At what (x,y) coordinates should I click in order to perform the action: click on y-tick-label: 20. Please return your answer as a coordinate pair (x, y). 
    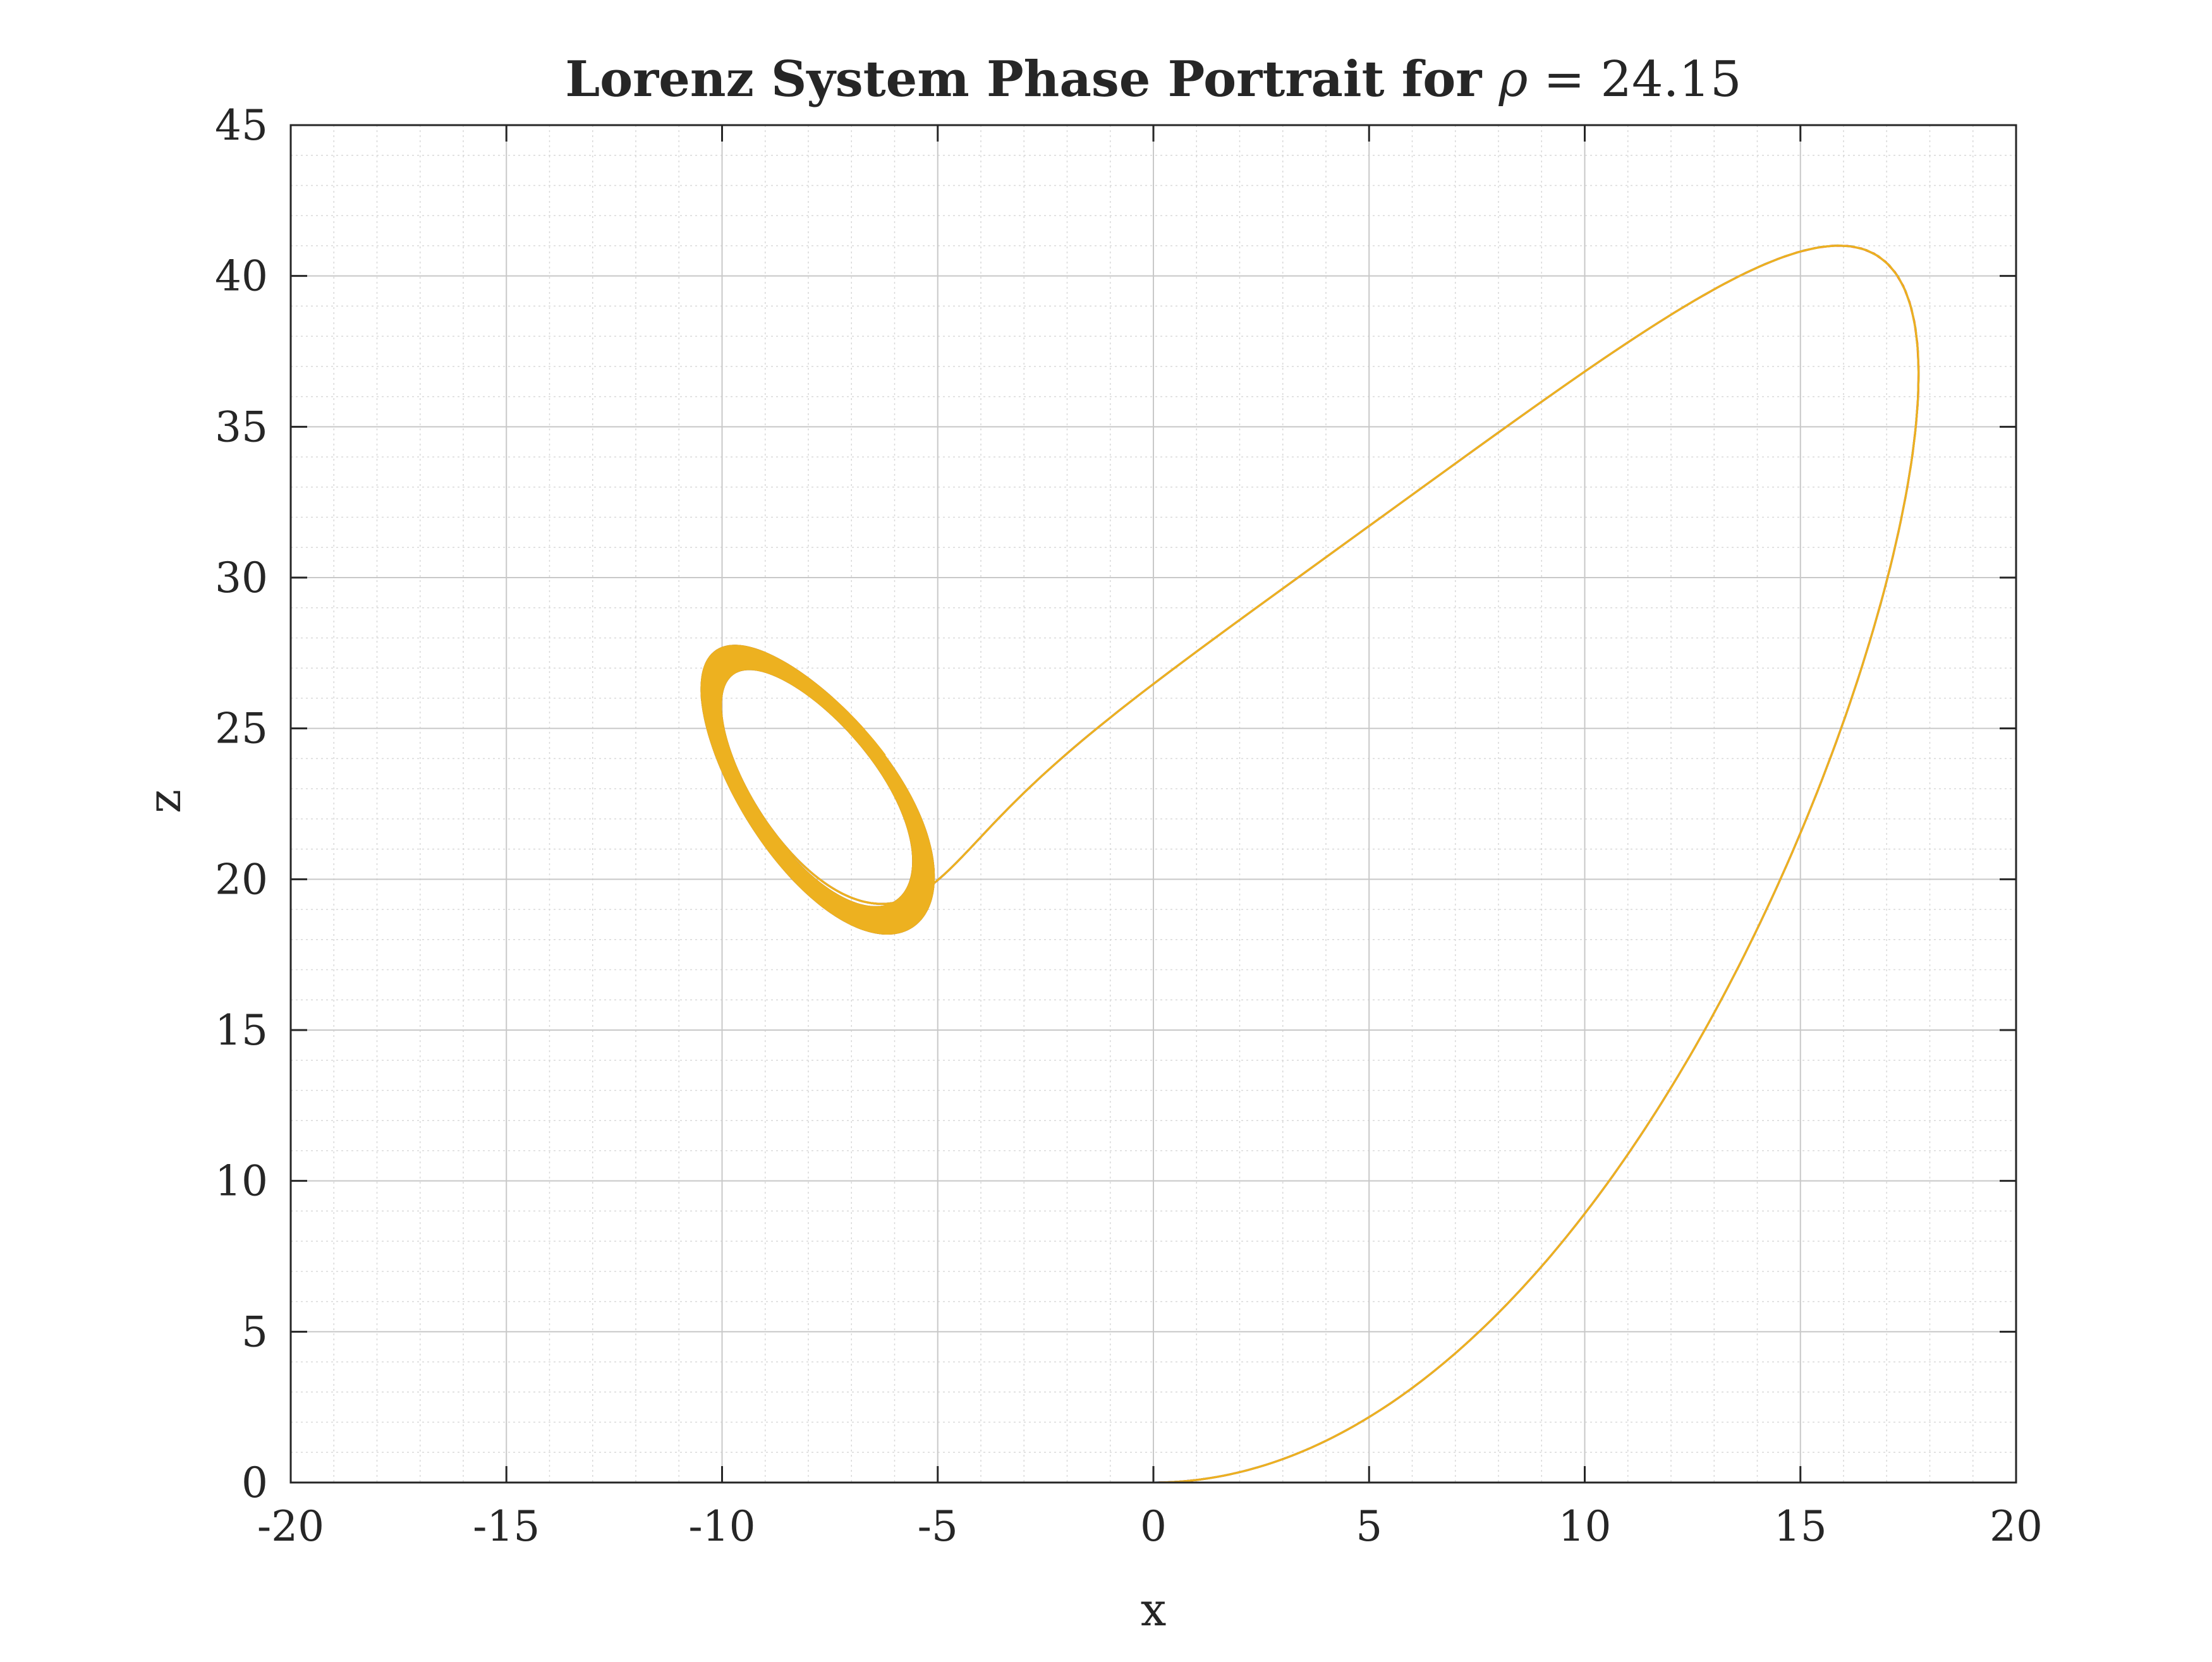
    Looking at the image, I should click on (241, 879).